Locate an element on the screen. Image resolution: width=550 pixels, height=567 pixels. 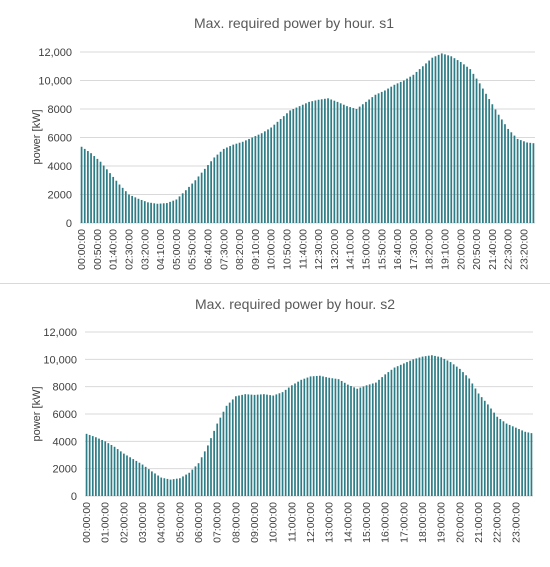
y-tick-label: 0 is located at coordinates (69, 224).